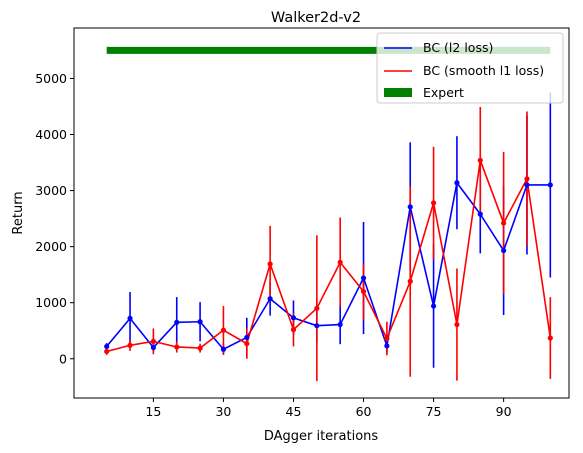 The width and height of the screenshot is (583, 453). I want to click on x-tick-label-45: 45, so click(294, 411).